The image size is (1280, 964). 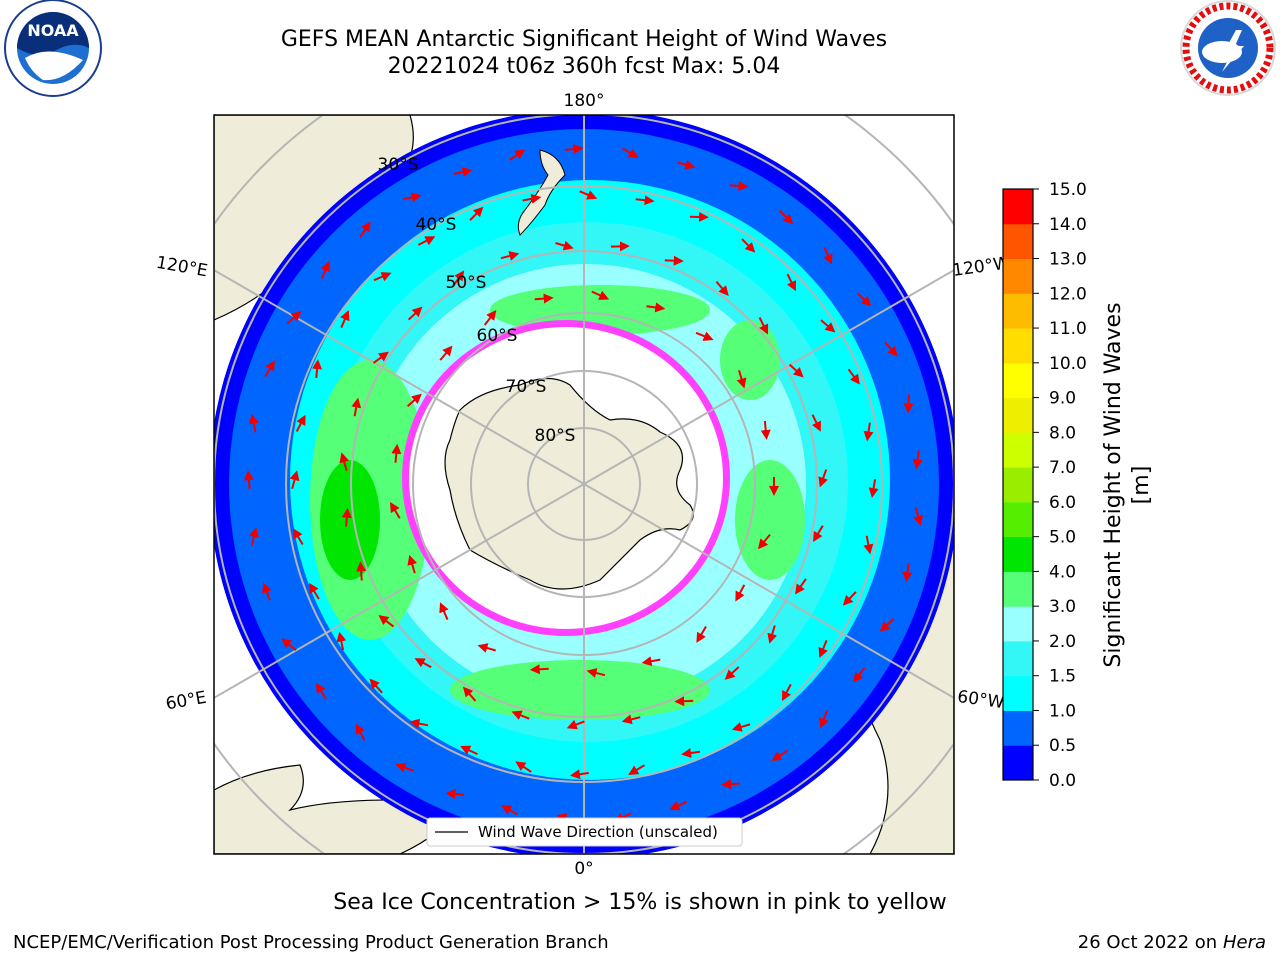 I want to click on colorbar-tick-label: 15.0, so click(x=1068, y=190).